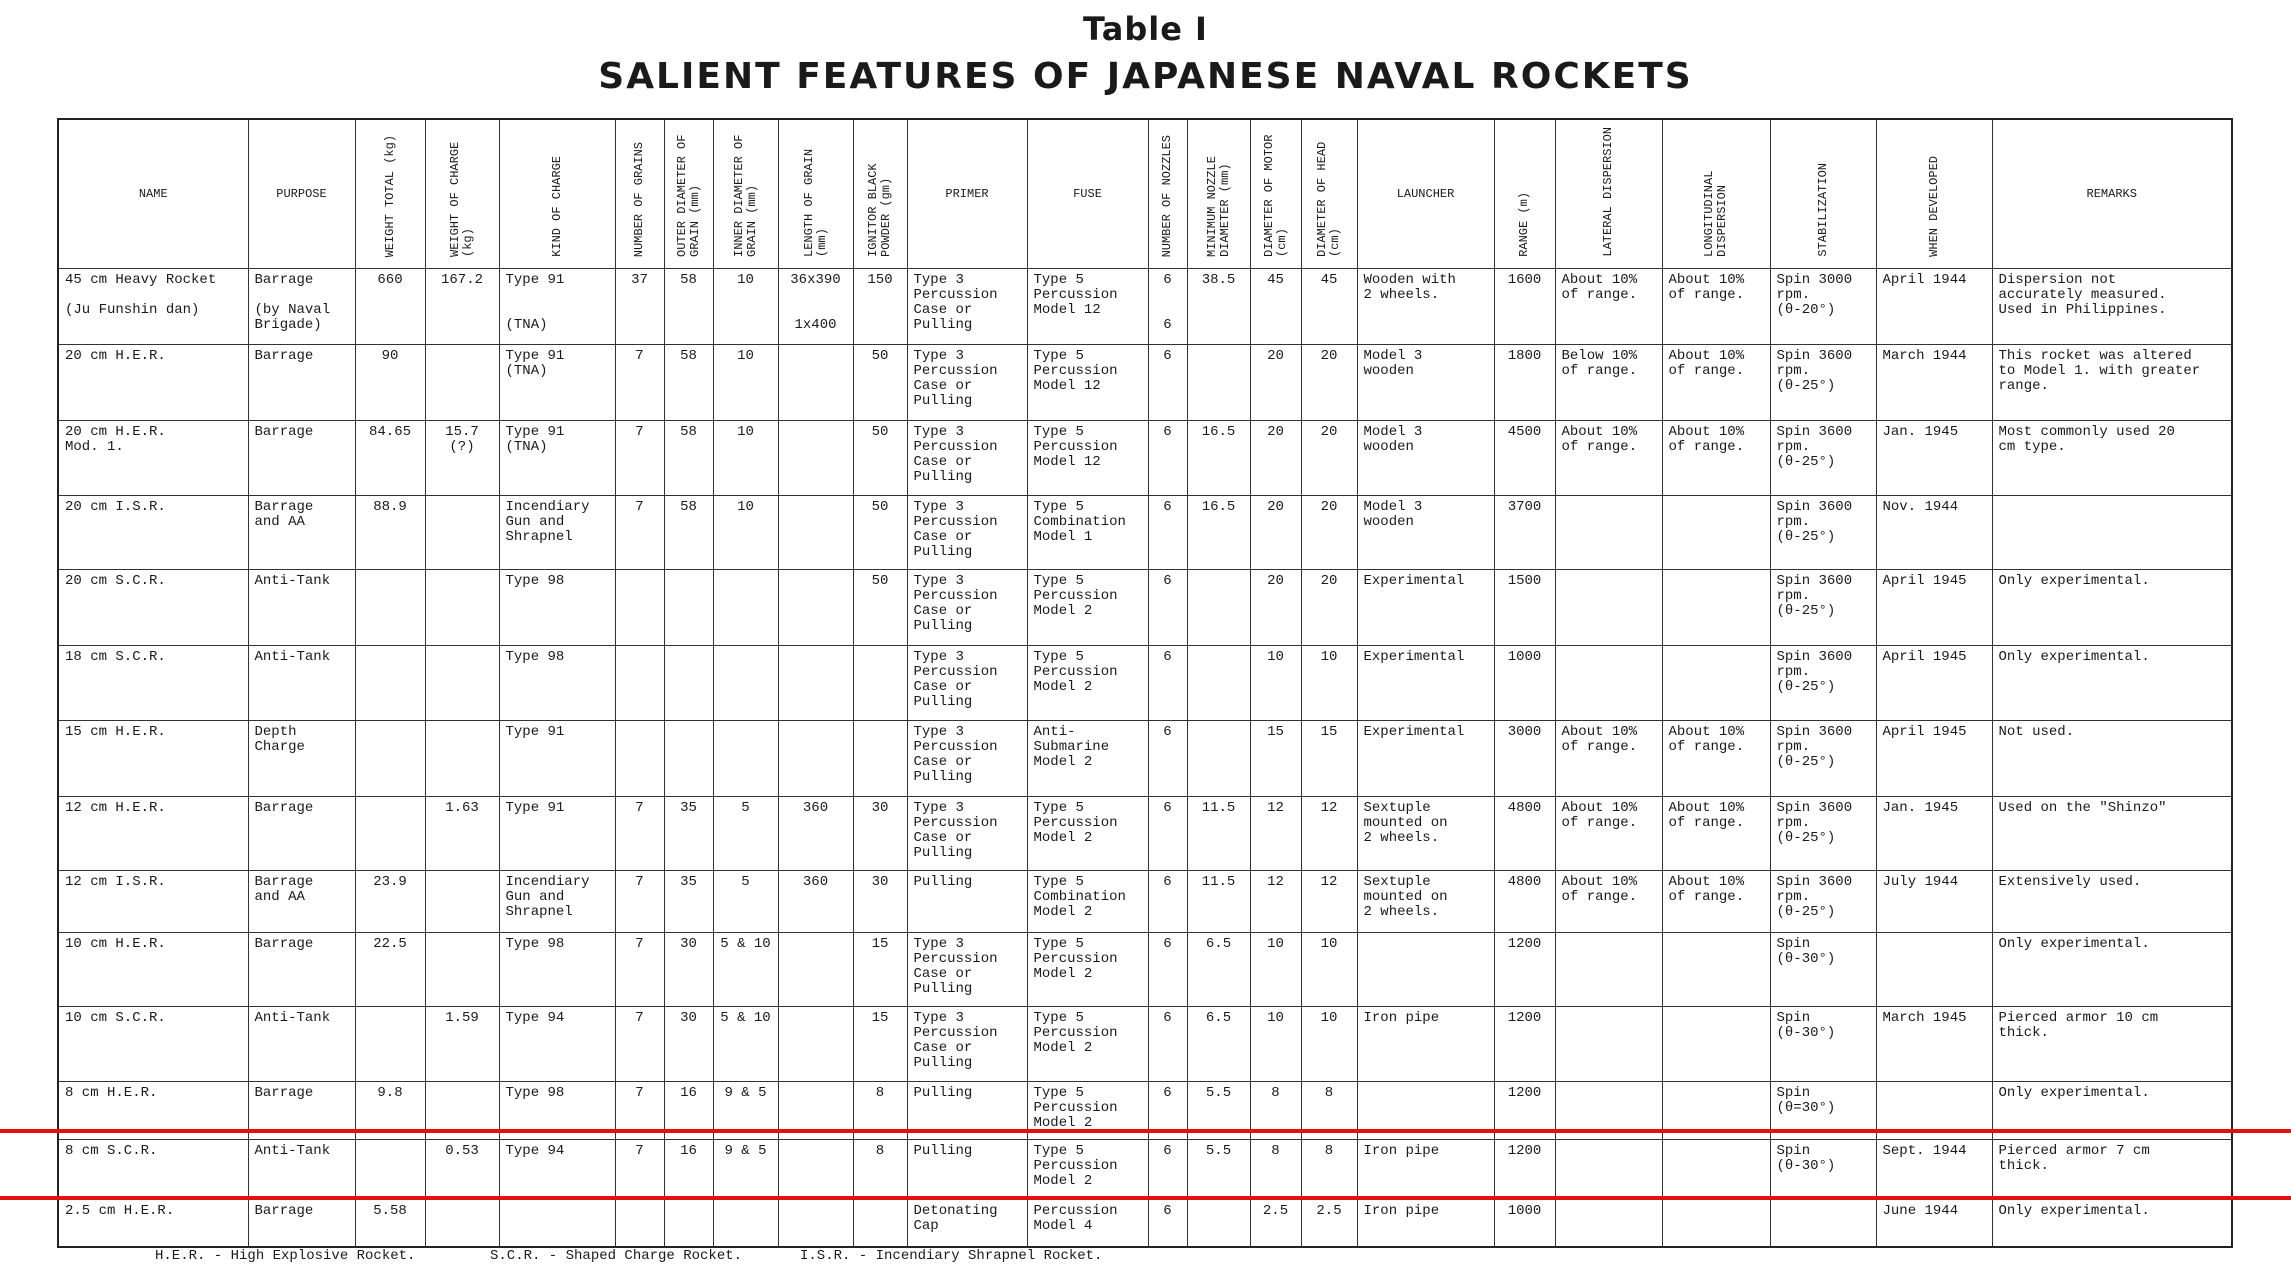  Describe the element at coordinates (462, 833) in the screenshot. I see `table-cell: 1.63` at that location.